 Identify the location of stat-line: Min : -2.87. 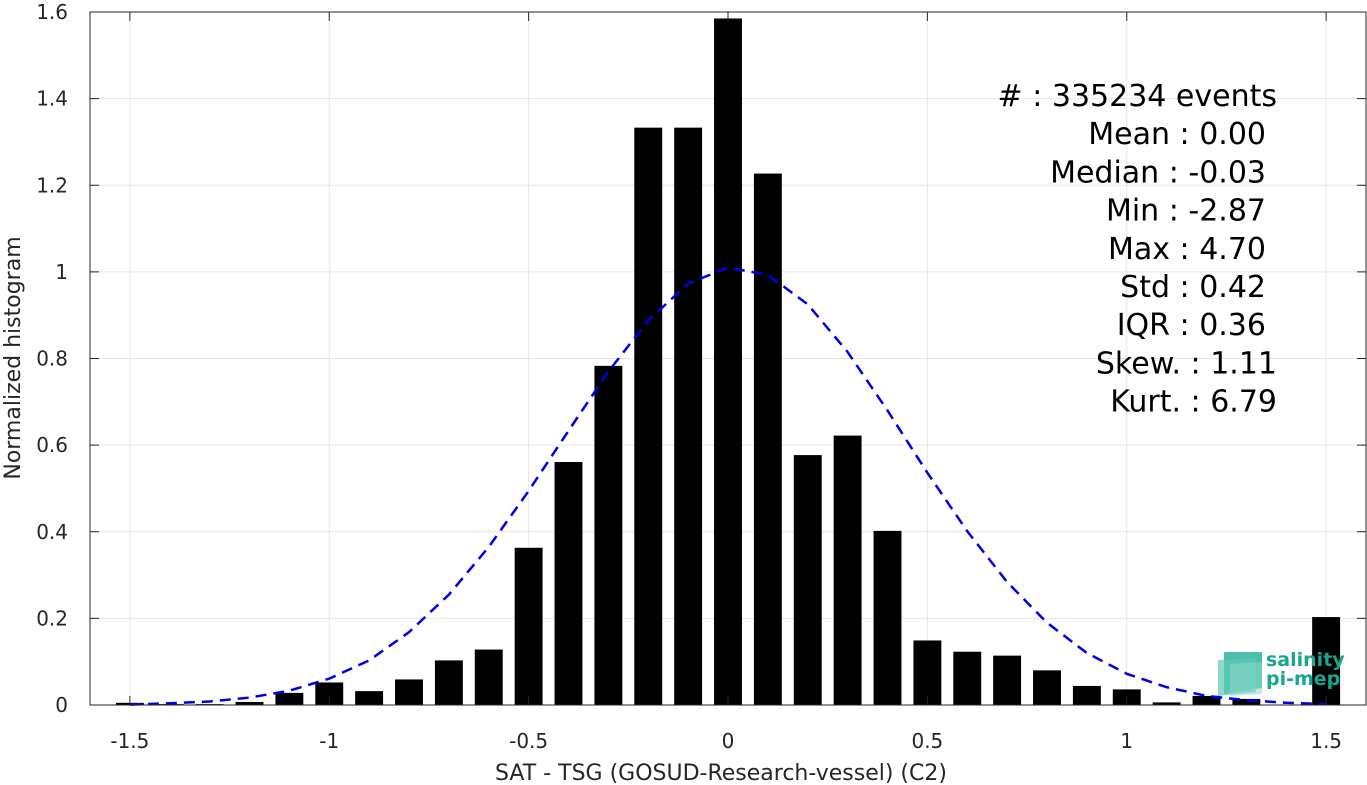
(1186, 211).